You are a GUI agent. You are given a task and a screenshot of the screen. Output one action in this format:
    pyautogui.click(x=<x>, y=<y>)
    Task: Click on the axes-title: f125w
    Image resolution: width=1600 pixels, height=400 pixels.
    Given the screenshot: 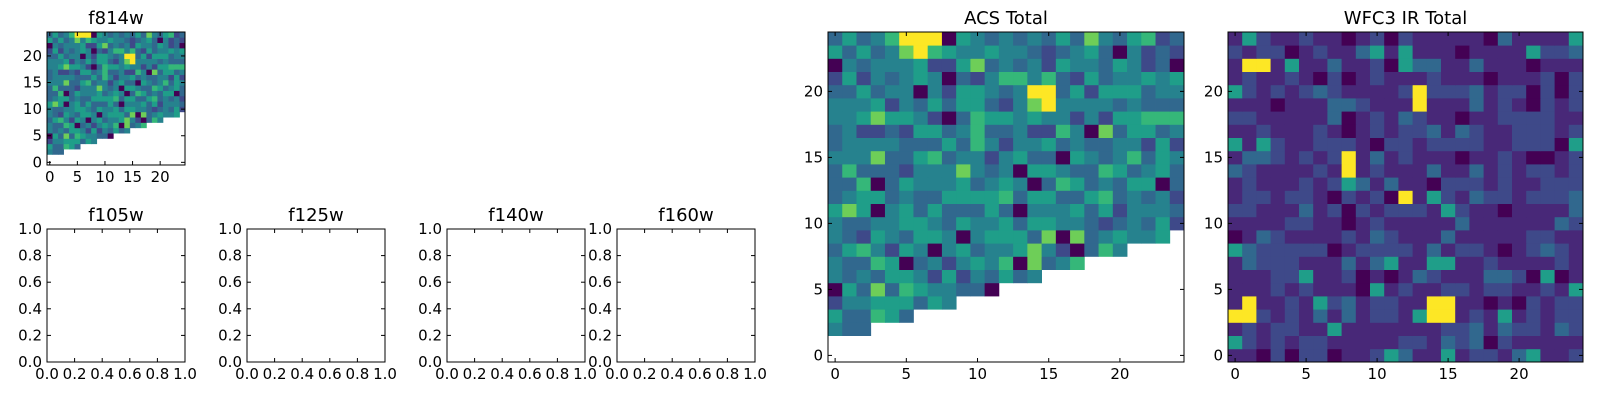 What is the action you would take?
    pyautogui.click(x=315, y=215)
    